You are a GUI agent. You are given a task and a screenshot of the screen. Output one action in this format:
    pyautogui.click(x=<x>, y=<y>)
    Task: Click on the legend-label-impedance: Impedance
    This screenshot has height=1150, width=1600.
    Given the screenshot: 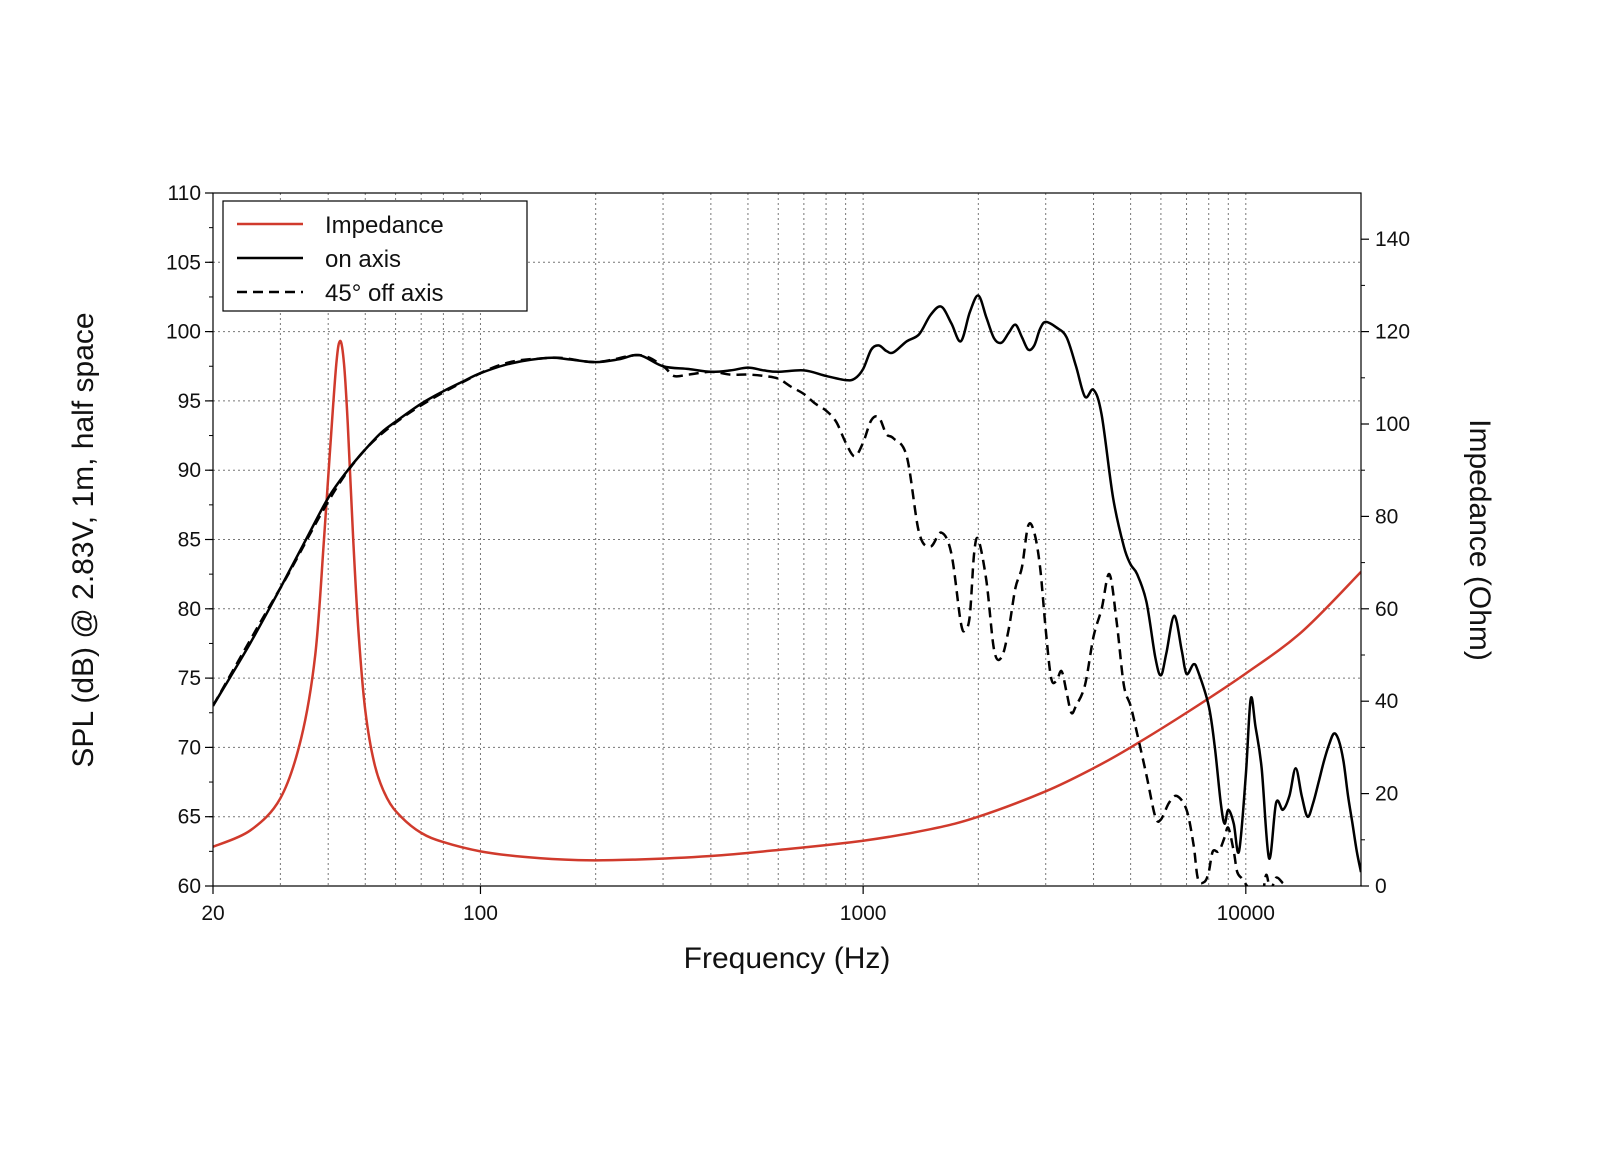 What is the action you would take?
    pyautogui.click(x=384, y=225)
    